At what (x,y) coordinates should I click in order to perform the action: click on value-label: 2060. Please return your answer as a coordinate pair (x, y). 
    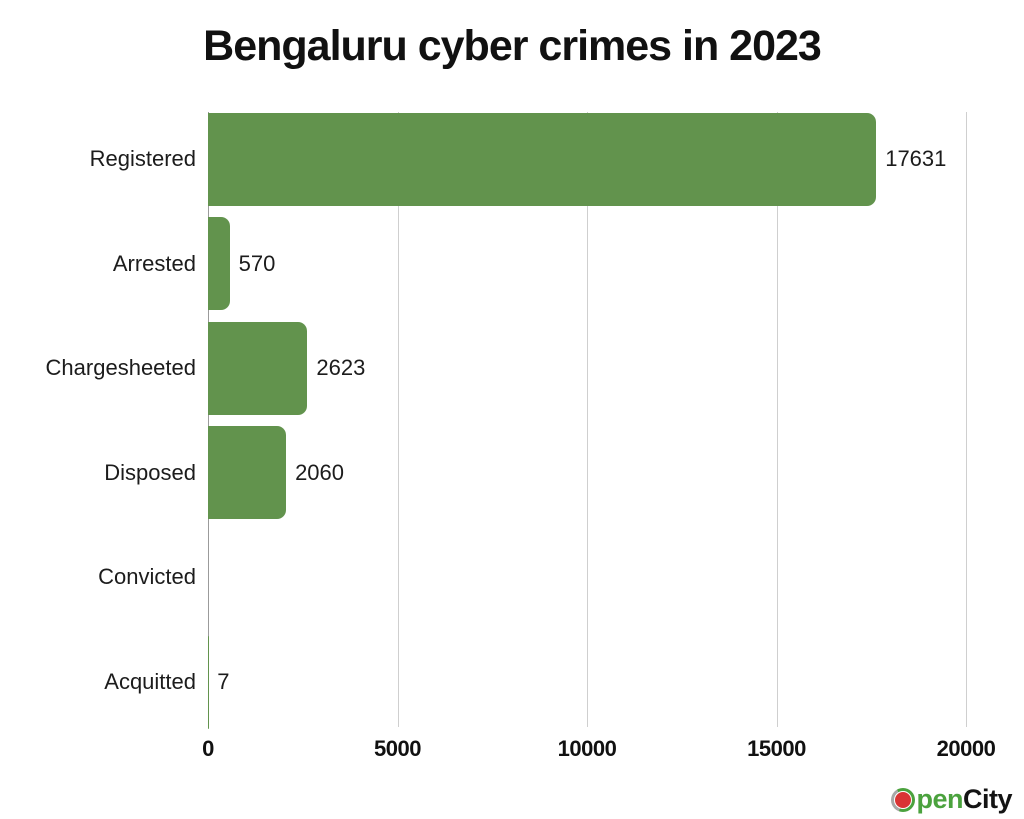
    Looking at the image, I should click on (320, 472).